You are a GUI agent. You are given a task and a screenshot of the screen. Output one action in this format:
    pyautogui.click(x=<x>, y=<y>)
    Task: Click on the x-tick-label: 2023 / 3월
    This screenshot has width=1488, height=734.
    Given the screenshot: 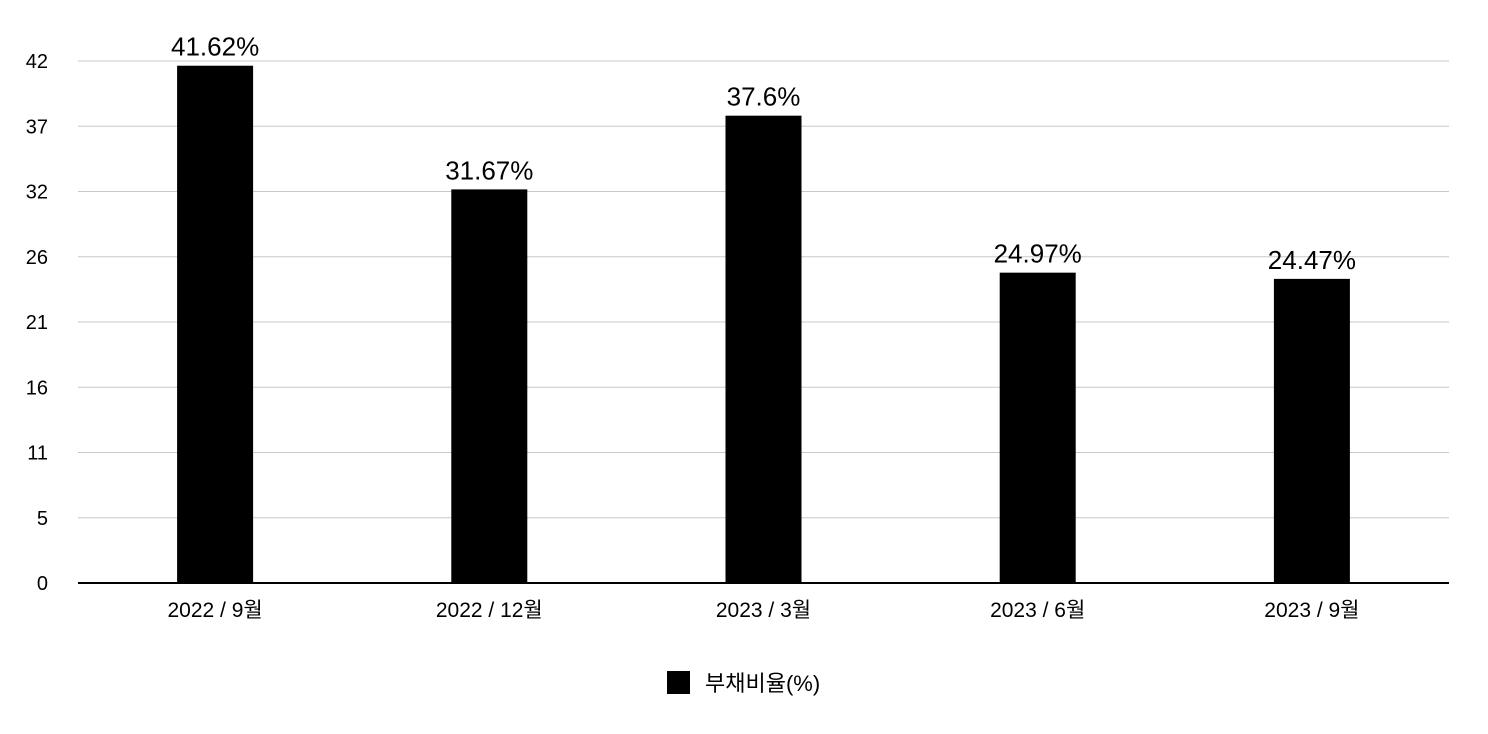 What is the action you would take?
    pyautogui.click(x=763, y=610)
    